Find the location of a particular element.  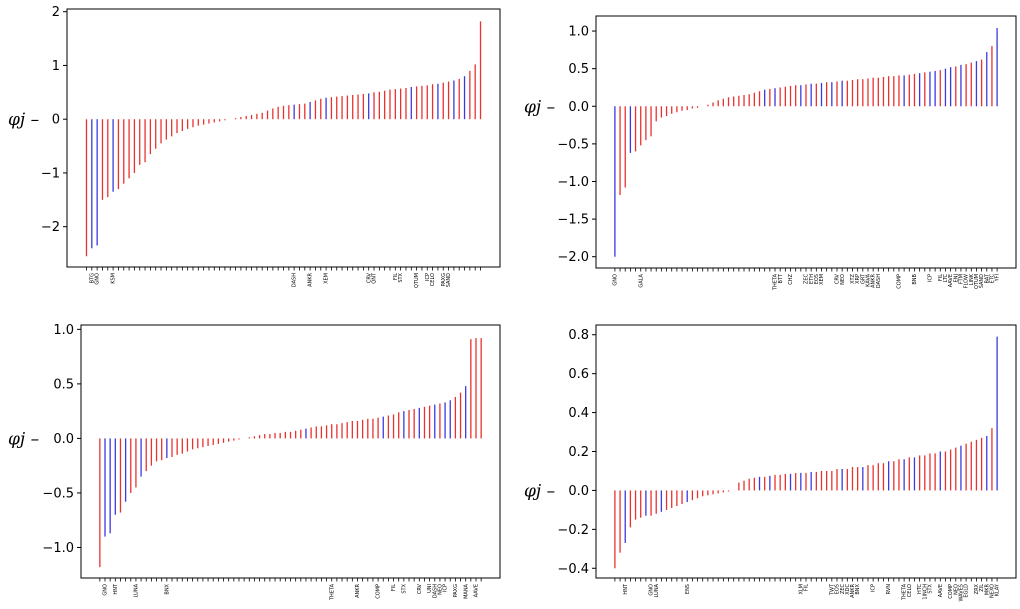

x-category-label: FLOW is located at coordinates (967, 281).